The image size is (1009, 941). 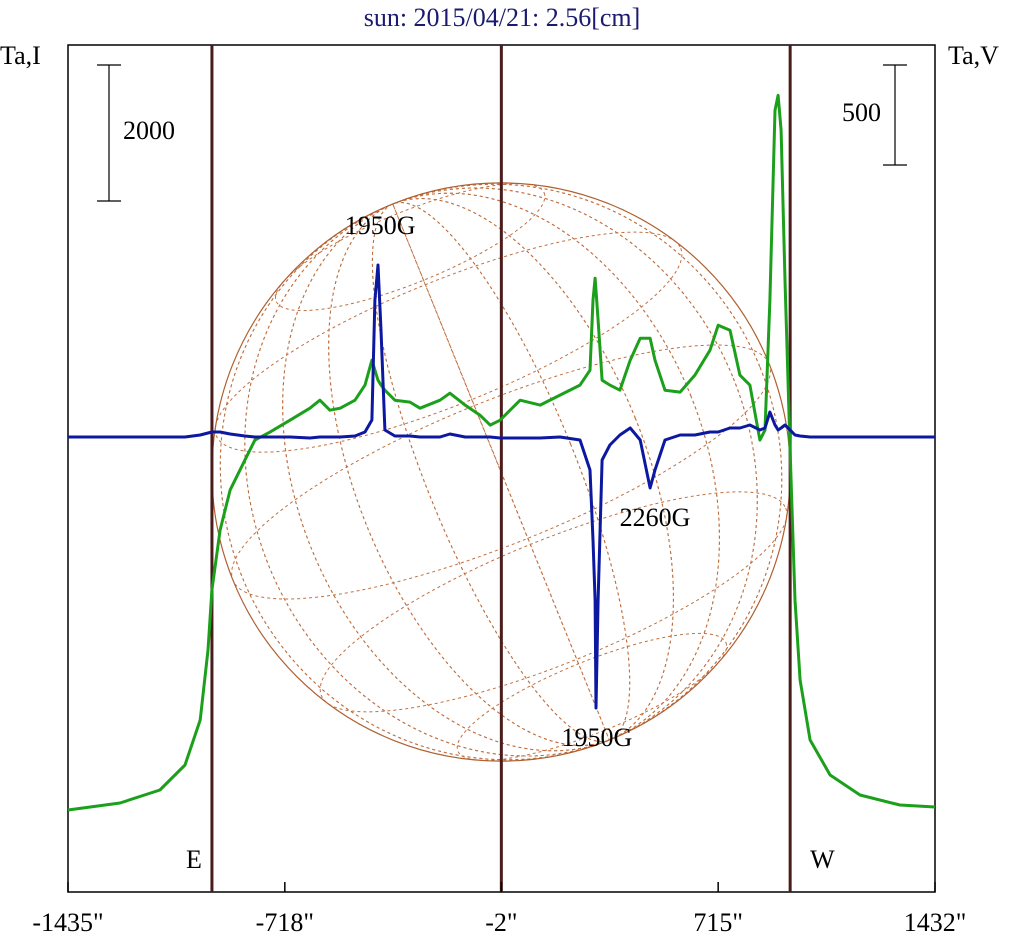 What do you see at coordinates (149, 130) in the screenshot?
I see `scale-bar-label: 2000` at bounding box center [149, 130].